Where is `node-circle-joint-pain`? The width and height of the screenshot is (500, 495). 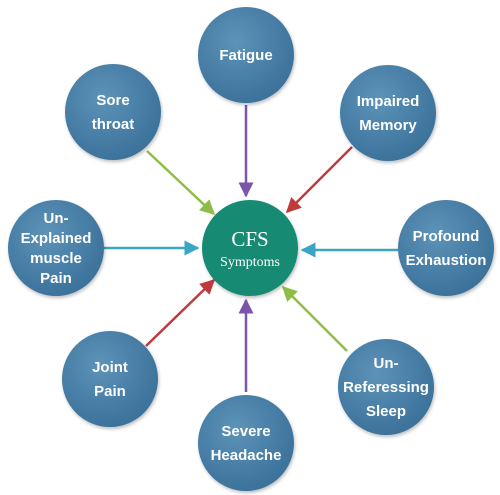
node-circle-joint-pain is located at coordinates (110, 379).